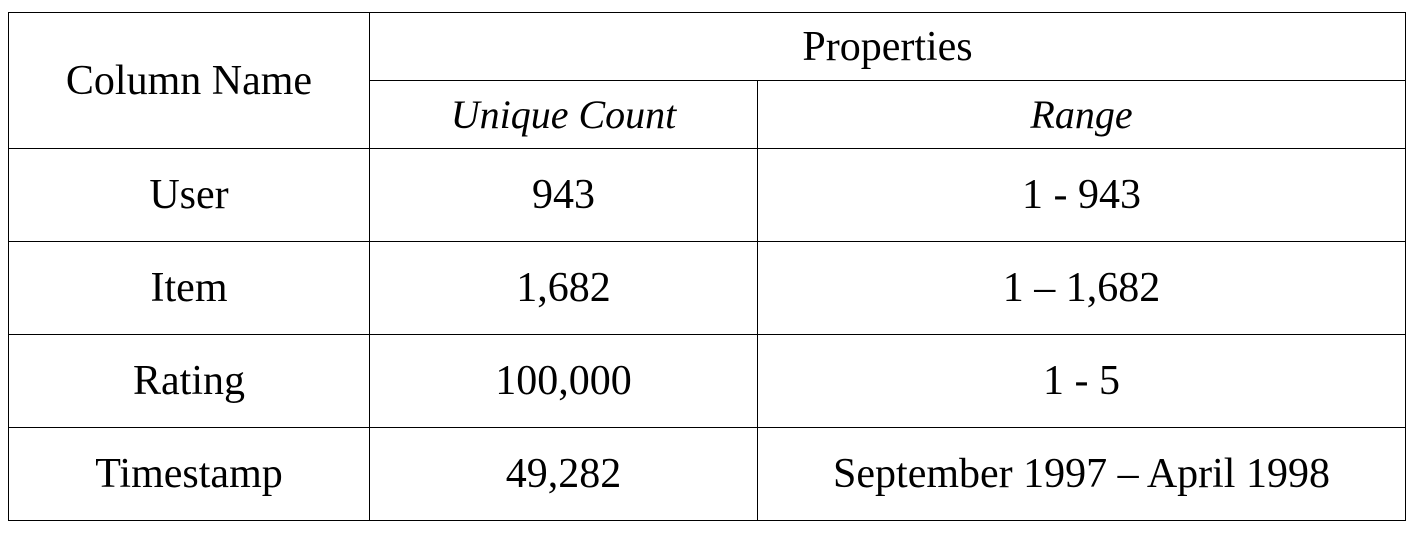  I want to click on properties-header: Properties, so click(887, 46).